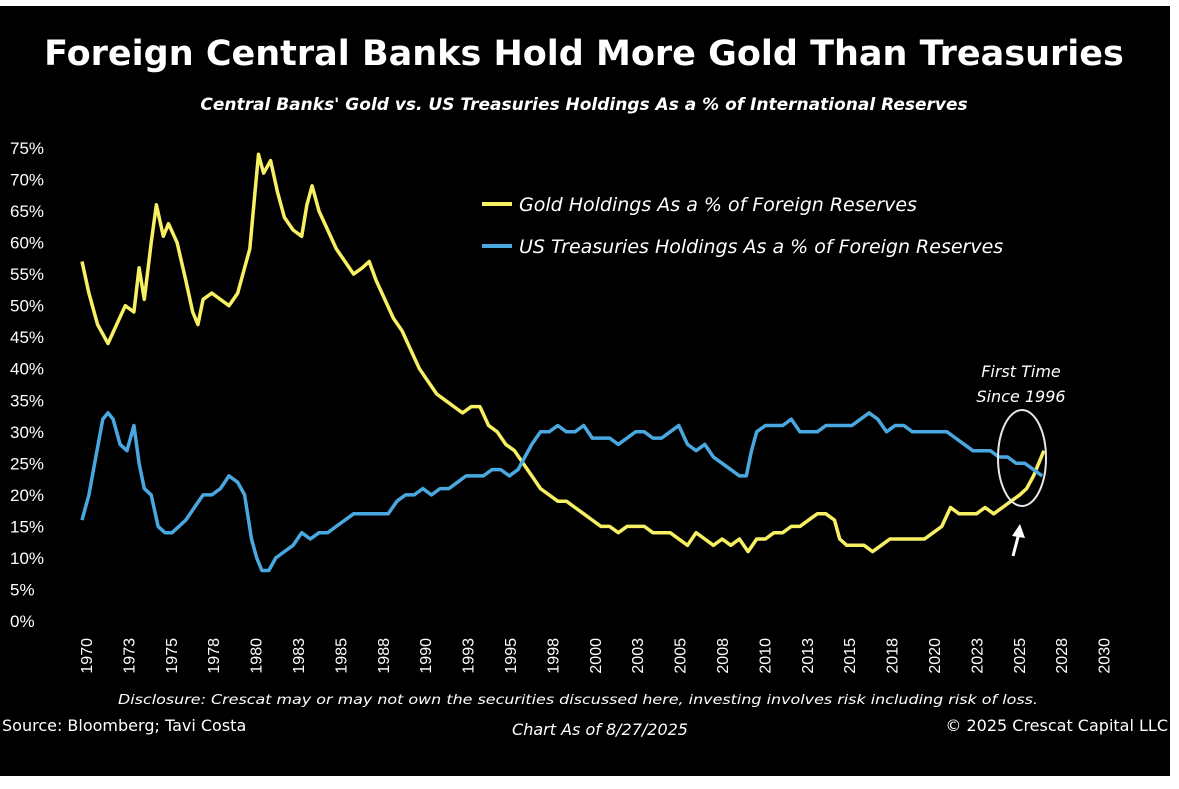 The width and height of the screenshot is (1179, 789). Describe the element at coordinates (27, 274) in the screenshot. I see `y-tick-label: 55%` at that location.